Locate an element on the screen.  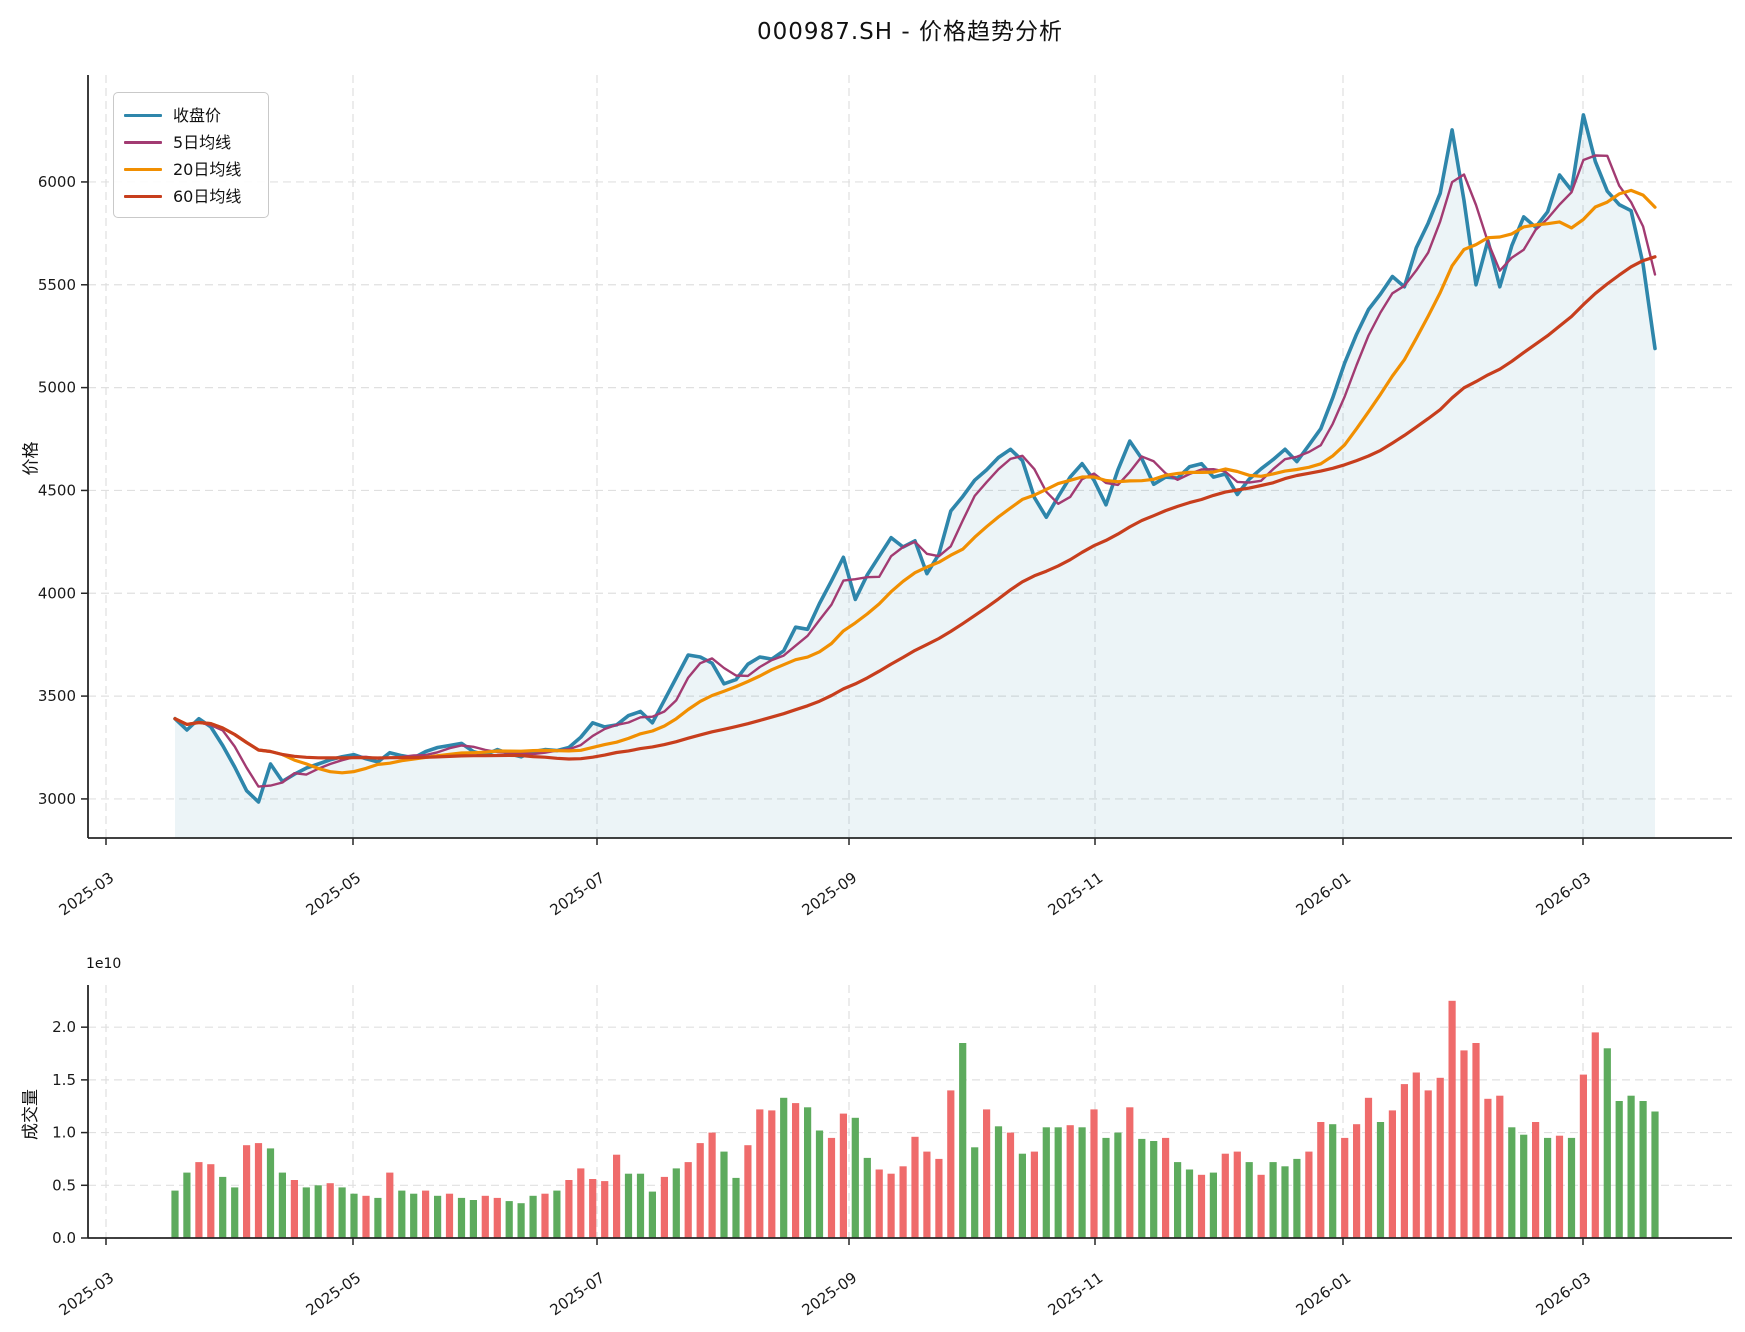
volume-y-tick-label: 0.0 is located at coordinates (64, 1238).